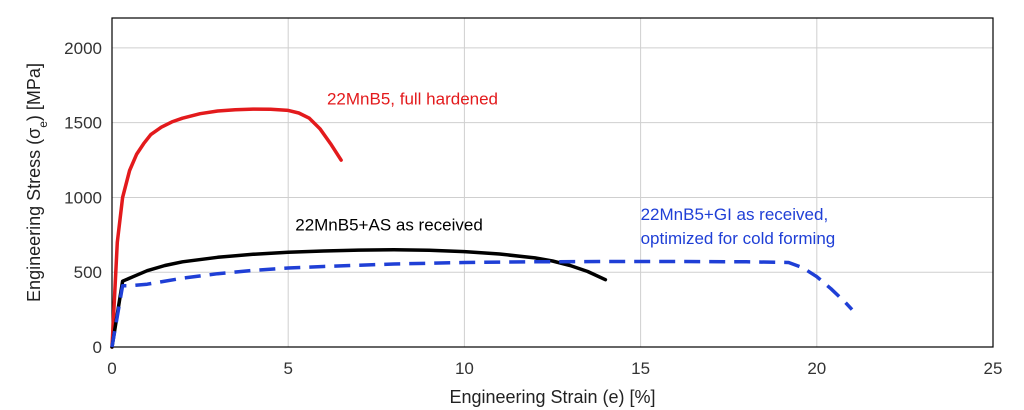 Image resolution: width=1024 pixels, height=410 pixels. What do you see at coordinates (83, 123) in the screenshot?
I see `y-tick-label: 1500` at bounding box center [83, 123].